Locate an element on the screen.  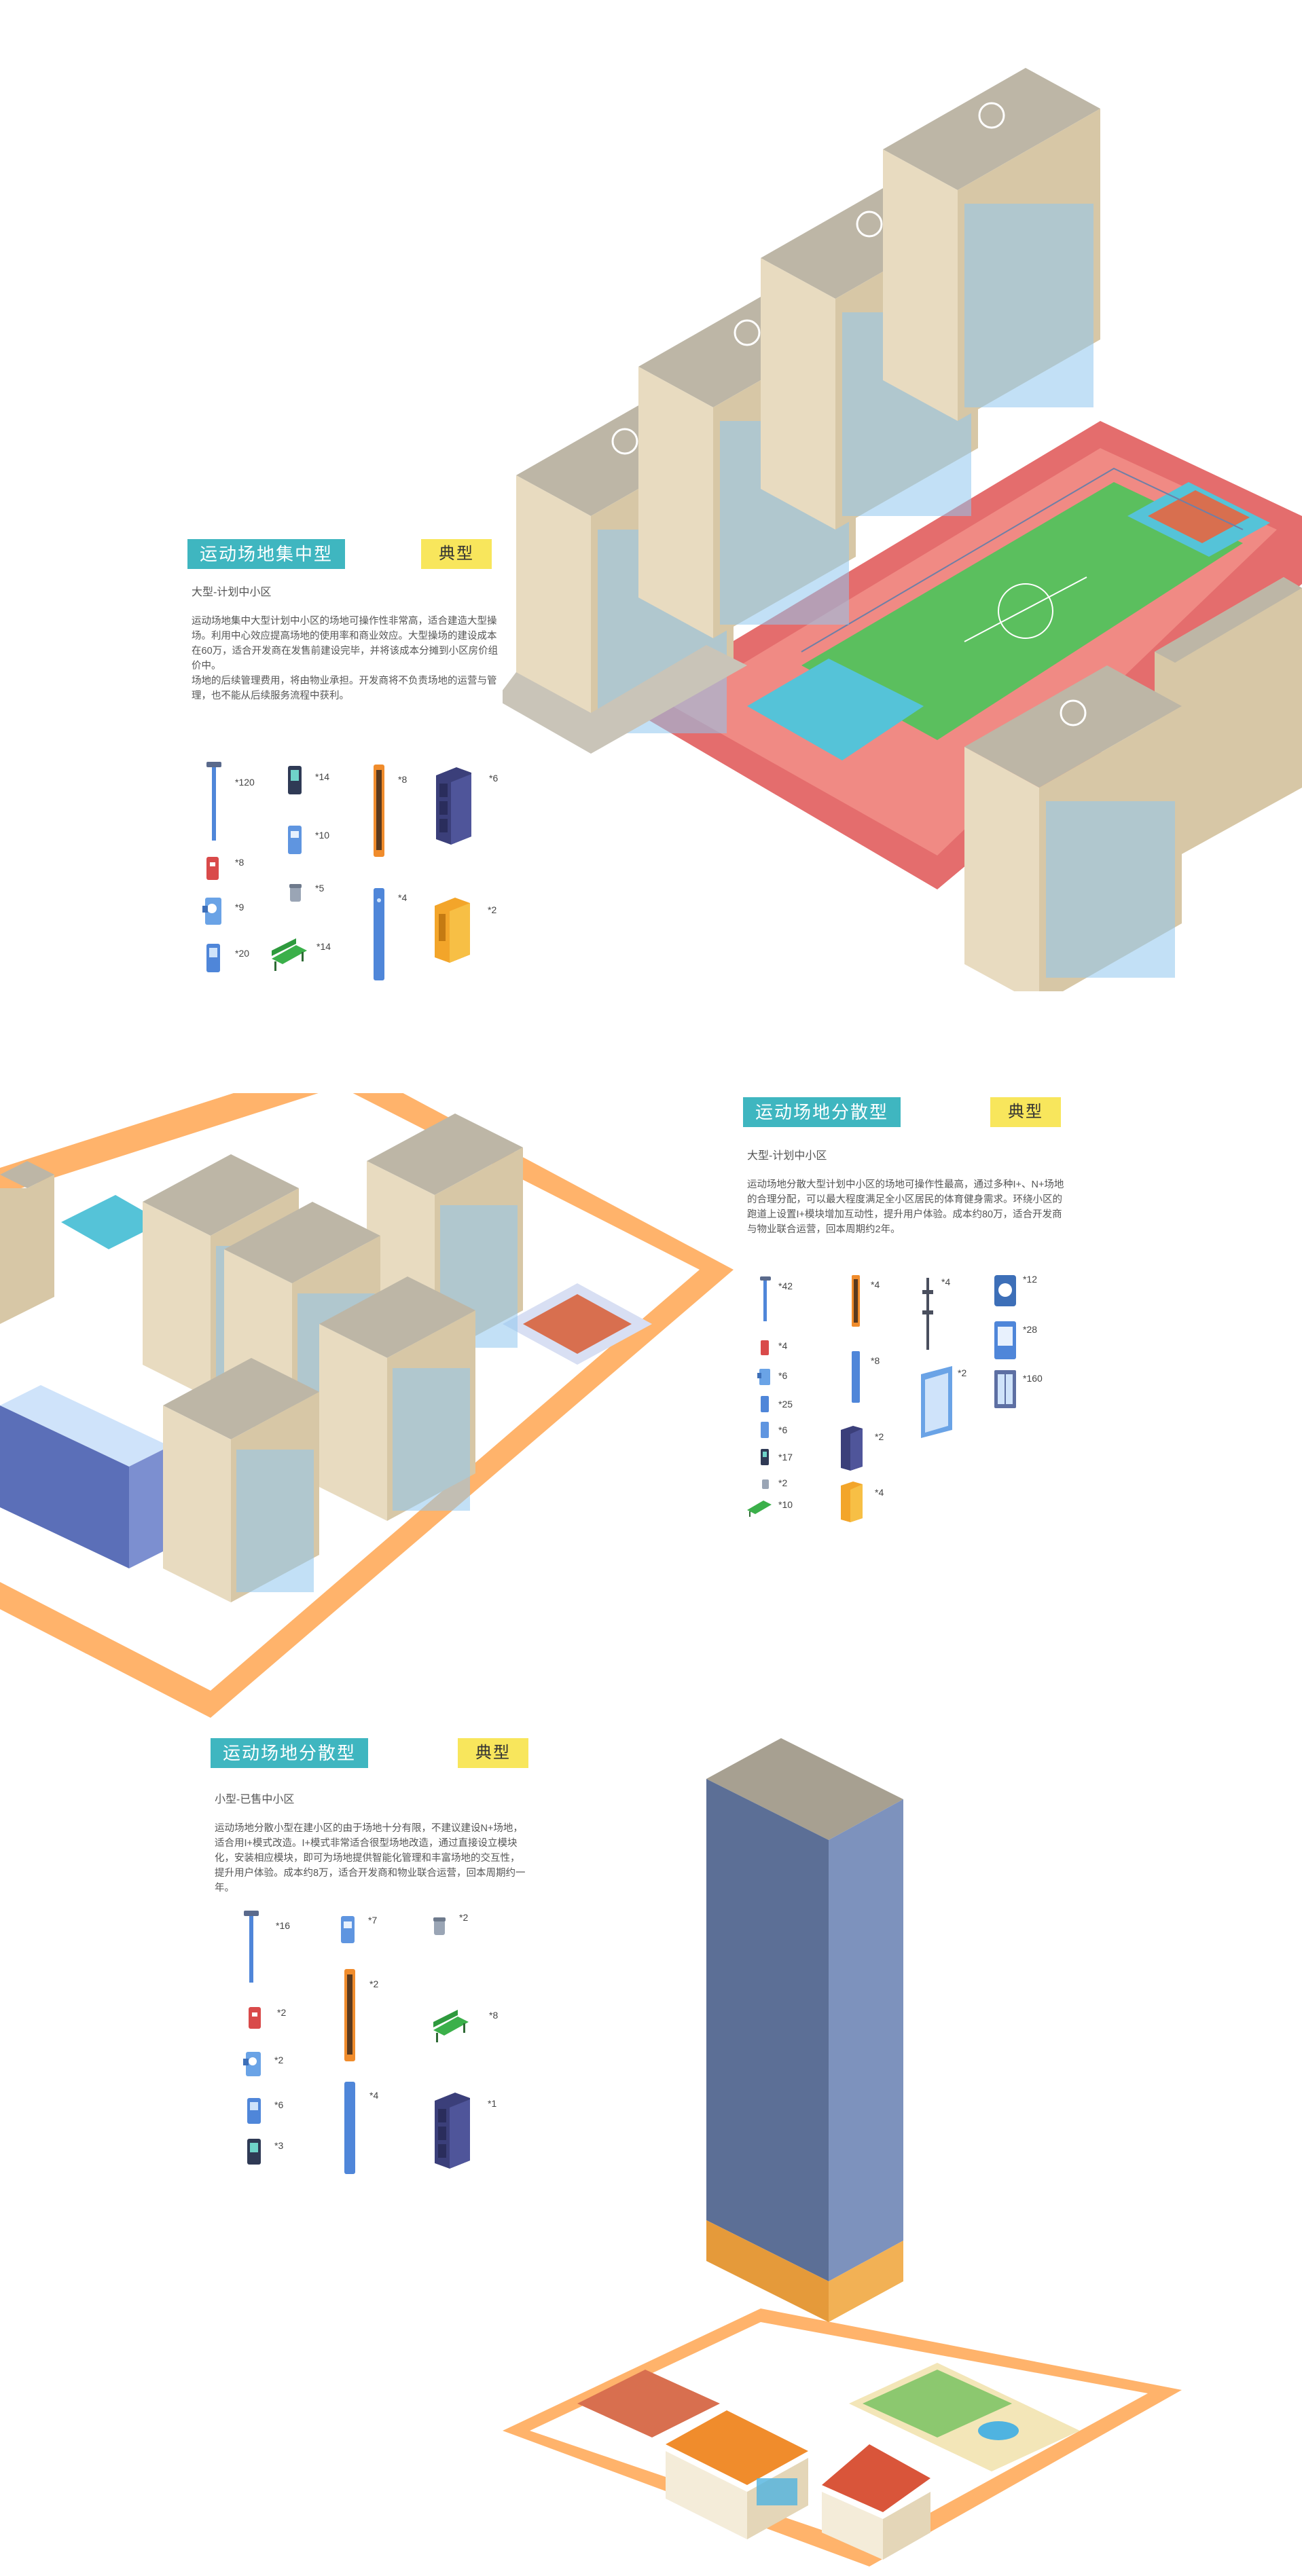
equipment-quantity: *3 is located at coordinates (279, 2145).